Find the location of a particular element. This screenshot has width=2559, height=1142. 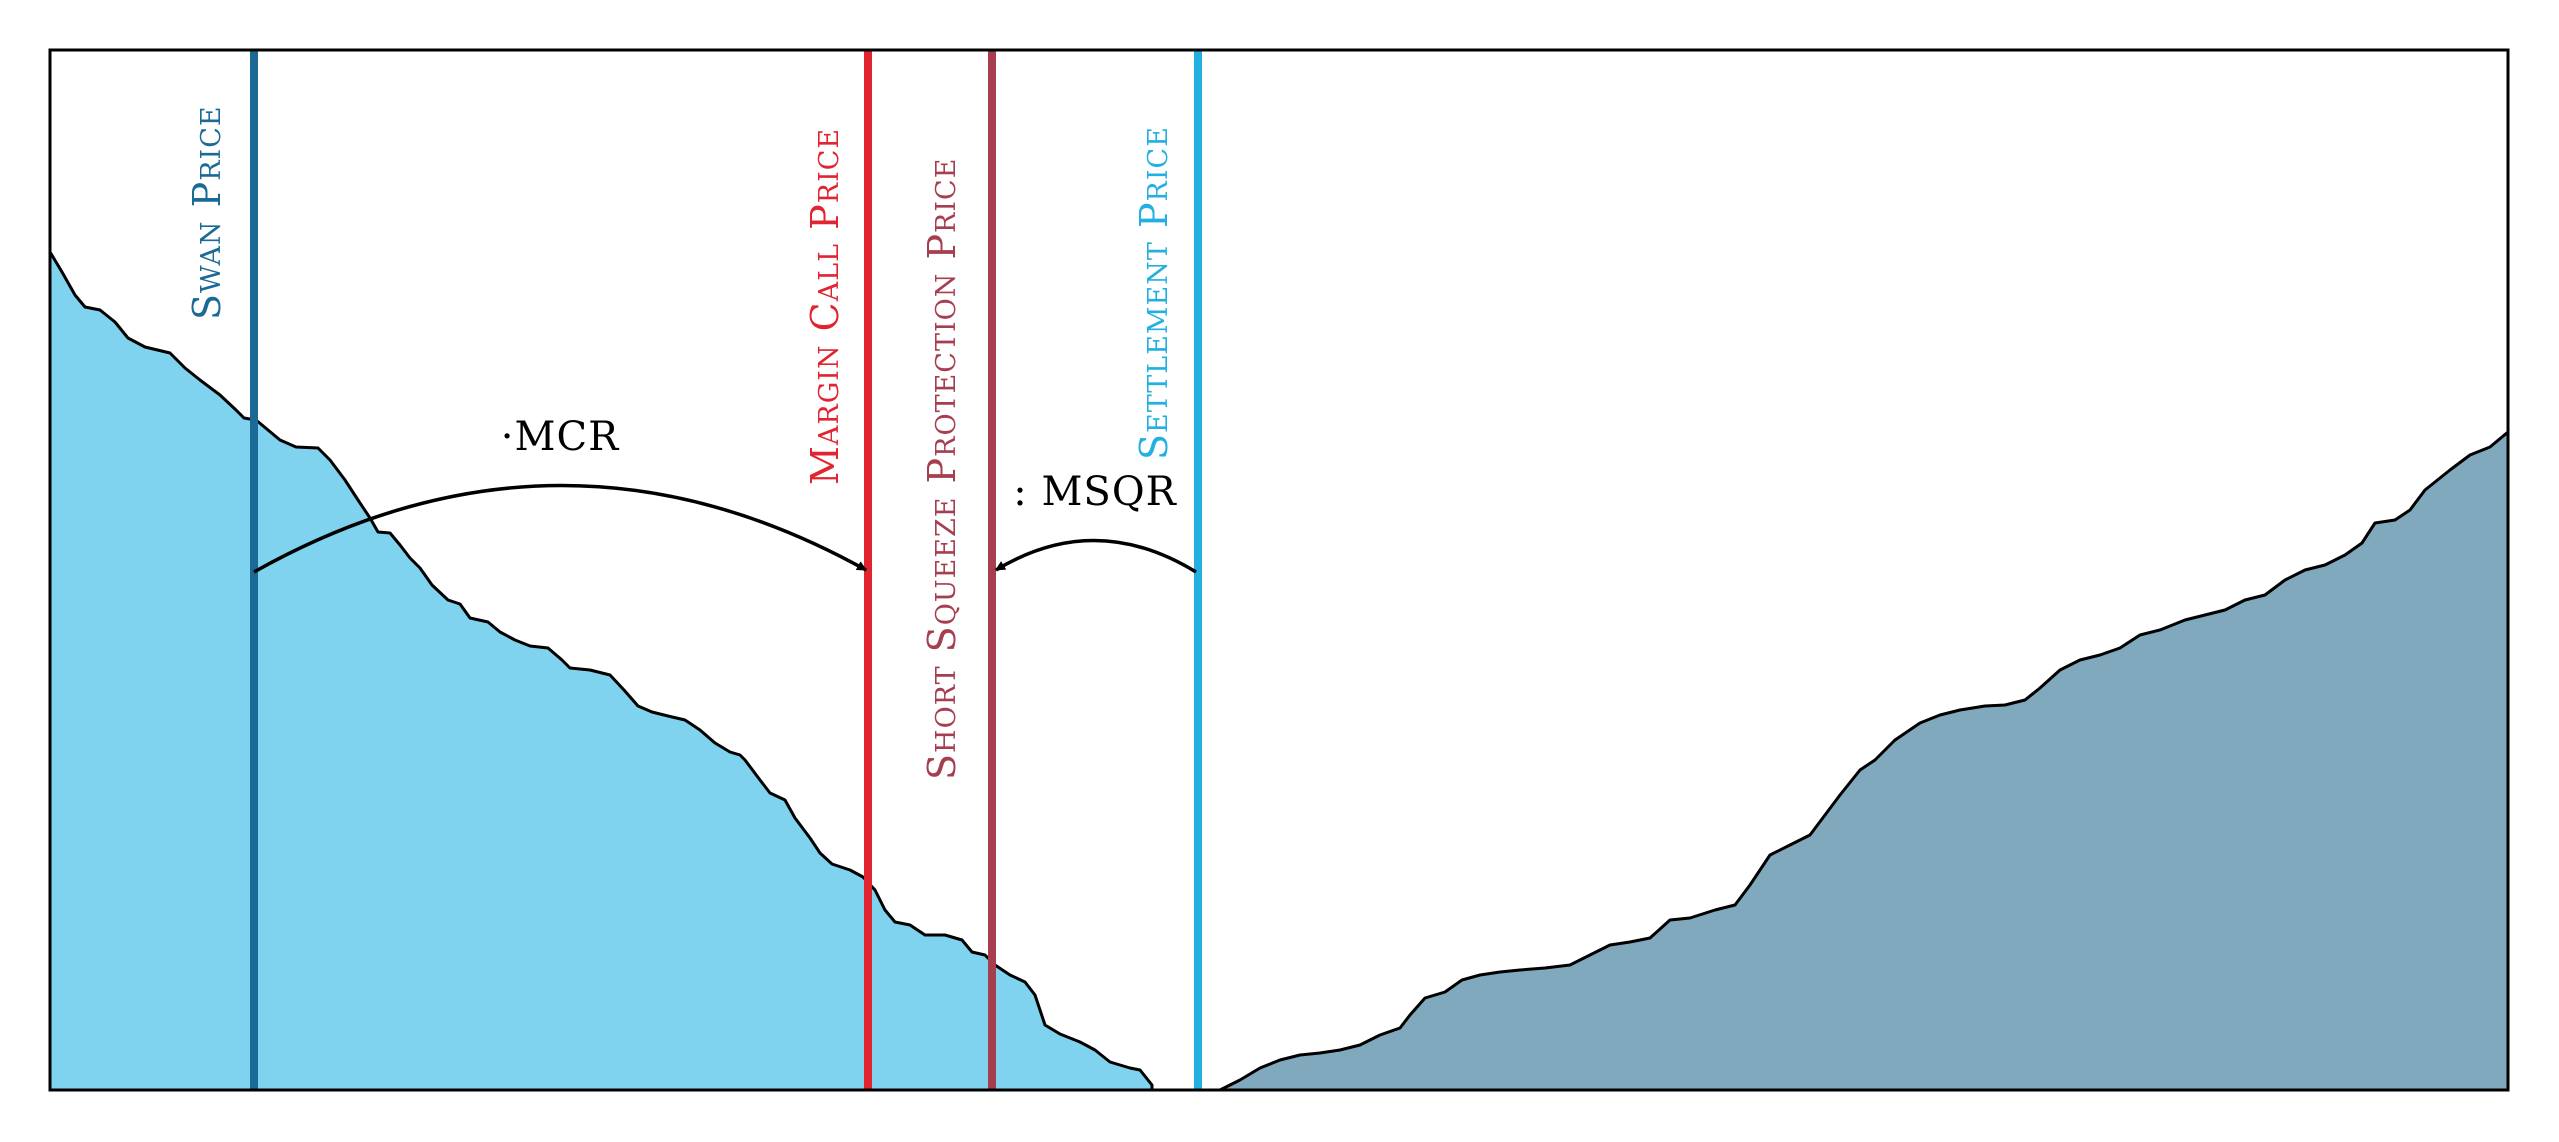

margin-call-price-label: Margin Call Price is located at coordinates (825, 306).